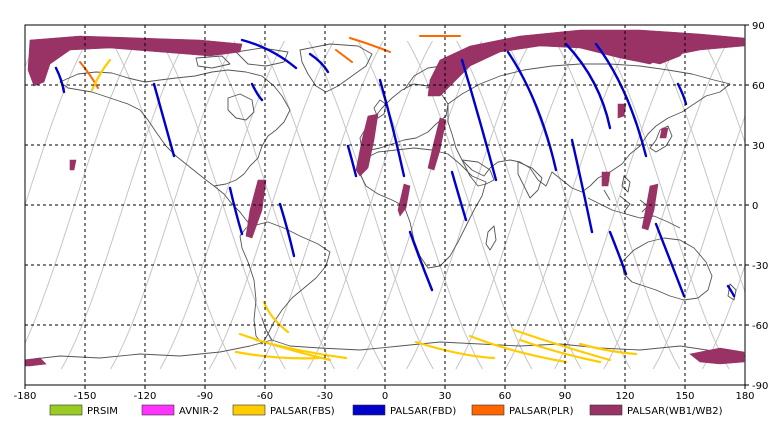  What do you see at coordinates (302, 411) in the screenshot?
I see `legend-label: PALSAR(FBS)` at bounding box center [302, 411].